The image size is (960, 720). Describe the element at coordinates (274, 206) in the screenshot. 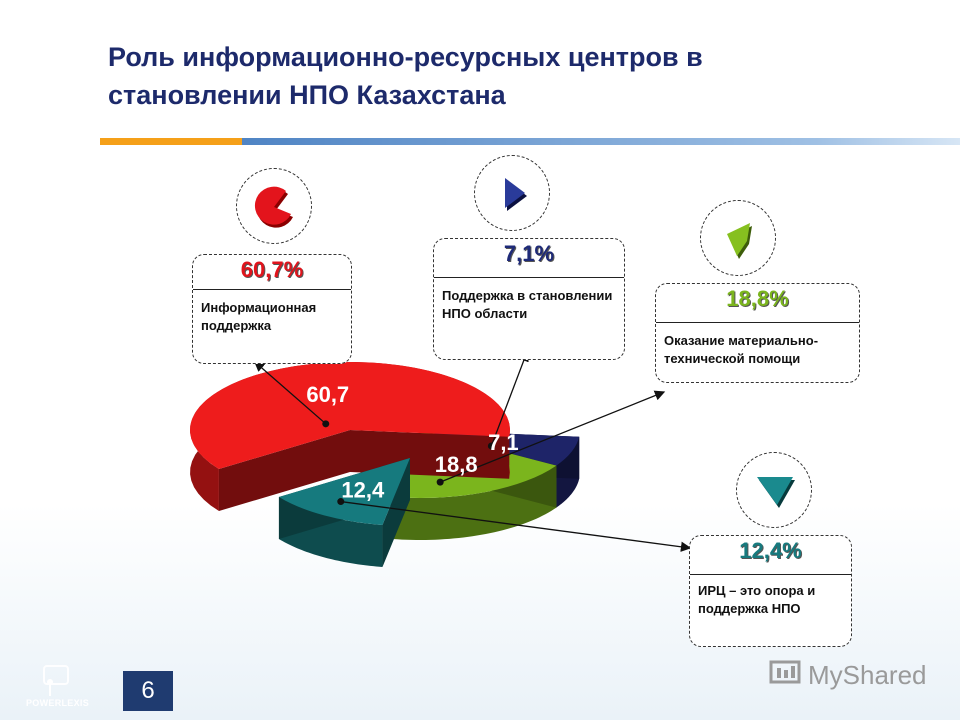

I see `pie-red-icon` at that location.